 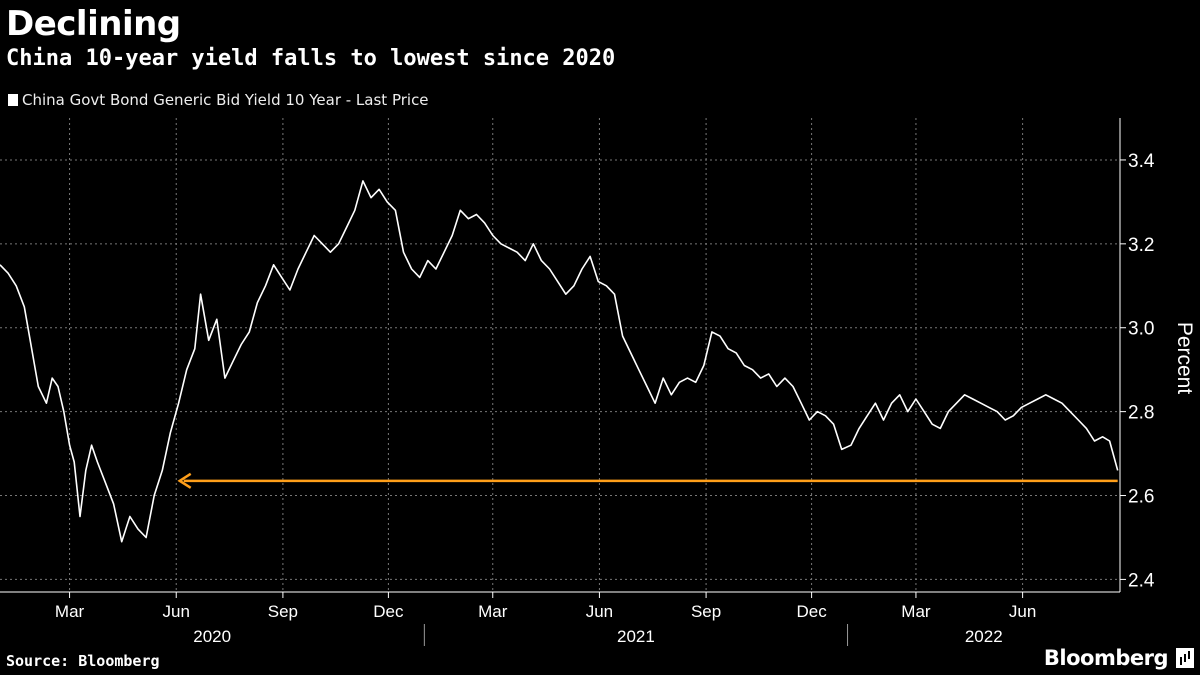 What do you see at coordinates (1141, 161) in the screenshot?
I see `y-tick-label: 3.4` at bounding box center [1141, 161].